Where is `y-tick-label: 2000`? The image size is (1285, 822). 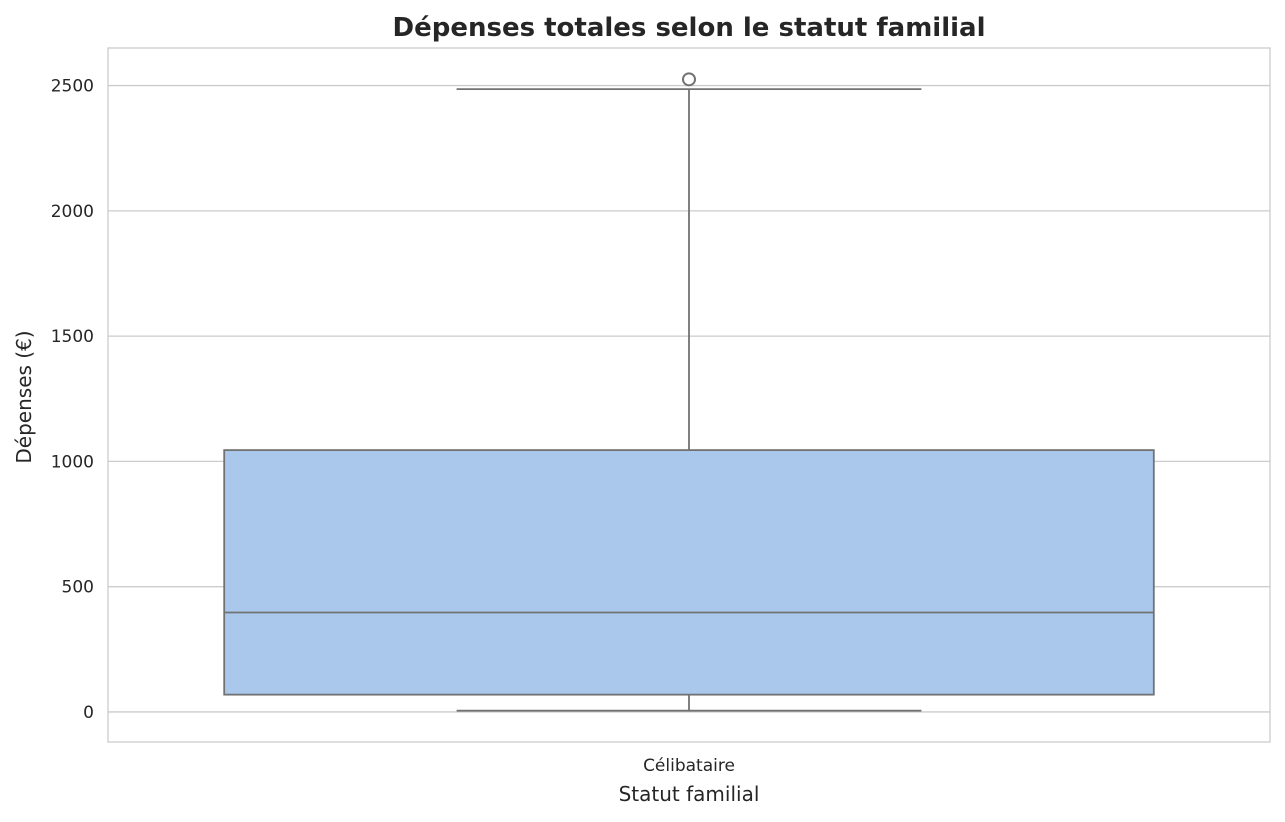 y-tick-label: 2000 is located at coordinates (72, 212).